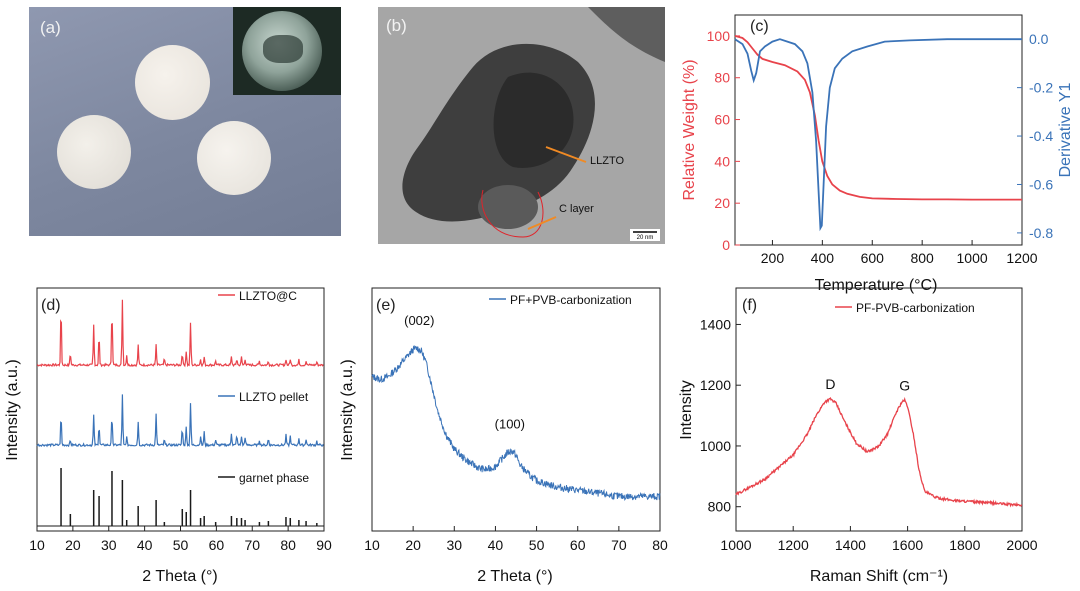  I want to click on y-axis-label: Intensity, so click(686, 410).